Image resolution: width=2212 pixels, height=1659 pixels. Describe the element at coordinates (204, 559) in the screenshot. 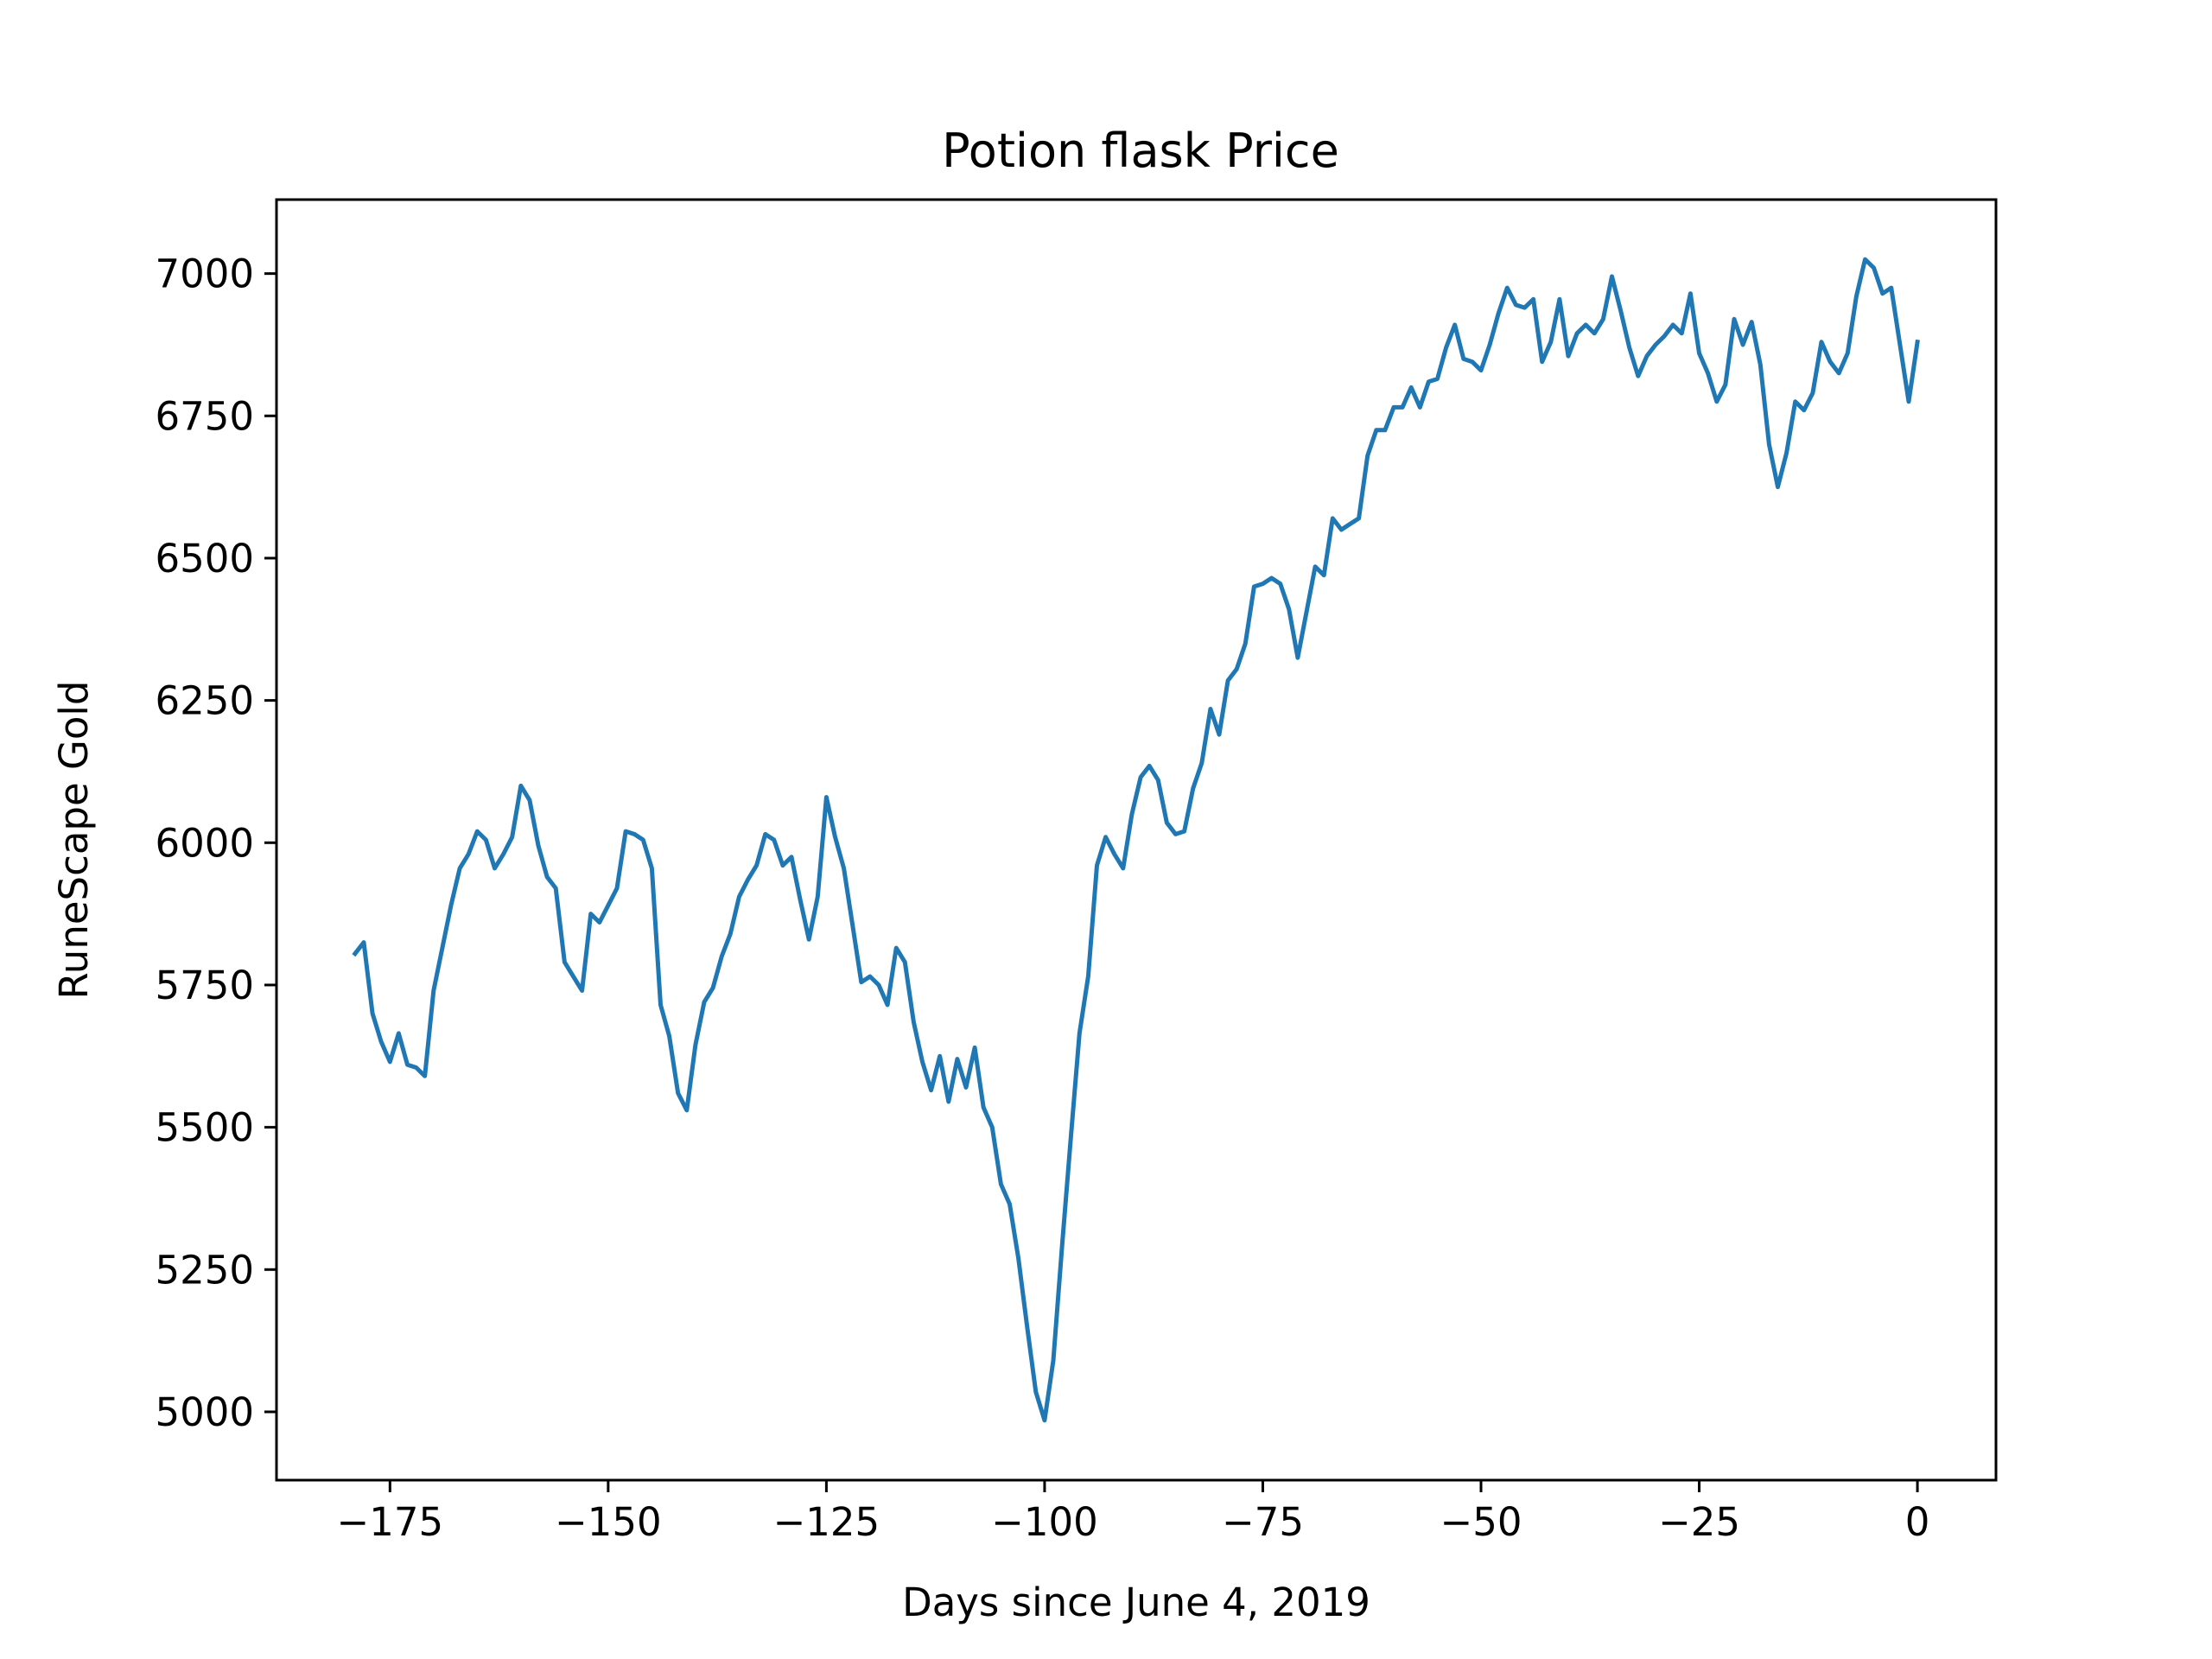

I see `y-tick-label: 6500` at that location.